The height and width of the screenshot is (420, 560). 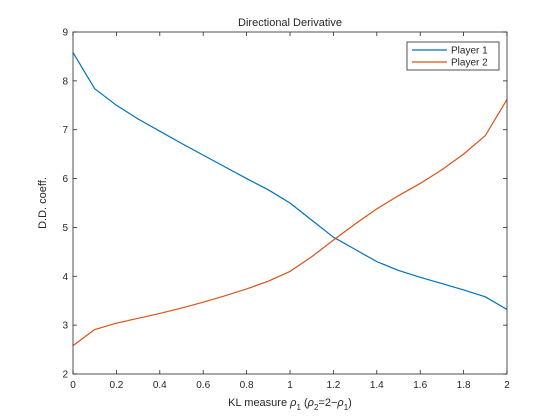 I want to click on x-axis-label-rho3: ρ, so click(x=339, y=403).